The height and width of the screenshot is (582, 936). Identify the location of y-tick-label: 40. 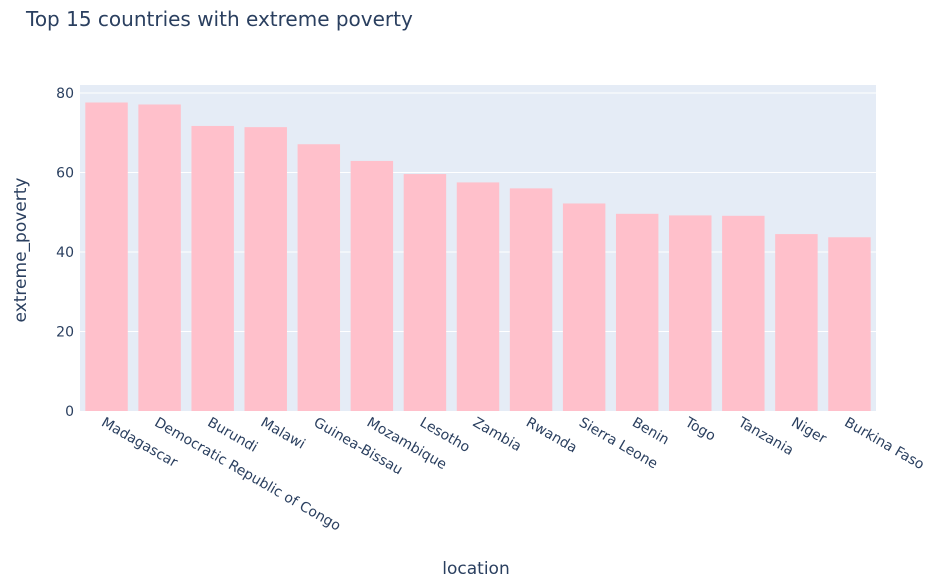
(65, 253).